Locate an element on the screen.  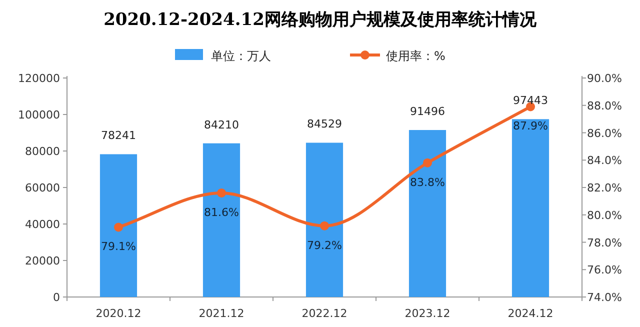
y2-tick-label: 78.0% is located at coordinates (604, 243).